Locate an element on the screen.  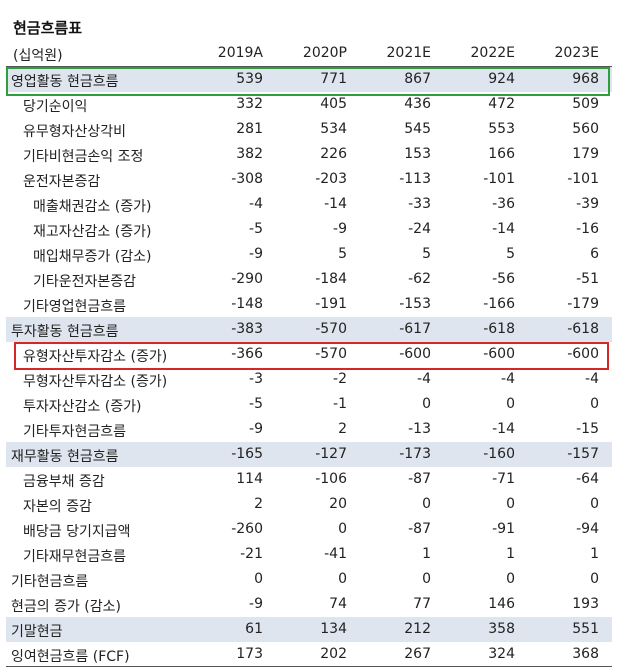
row-value-2019a: -366 is located at coordinates (247, 354).